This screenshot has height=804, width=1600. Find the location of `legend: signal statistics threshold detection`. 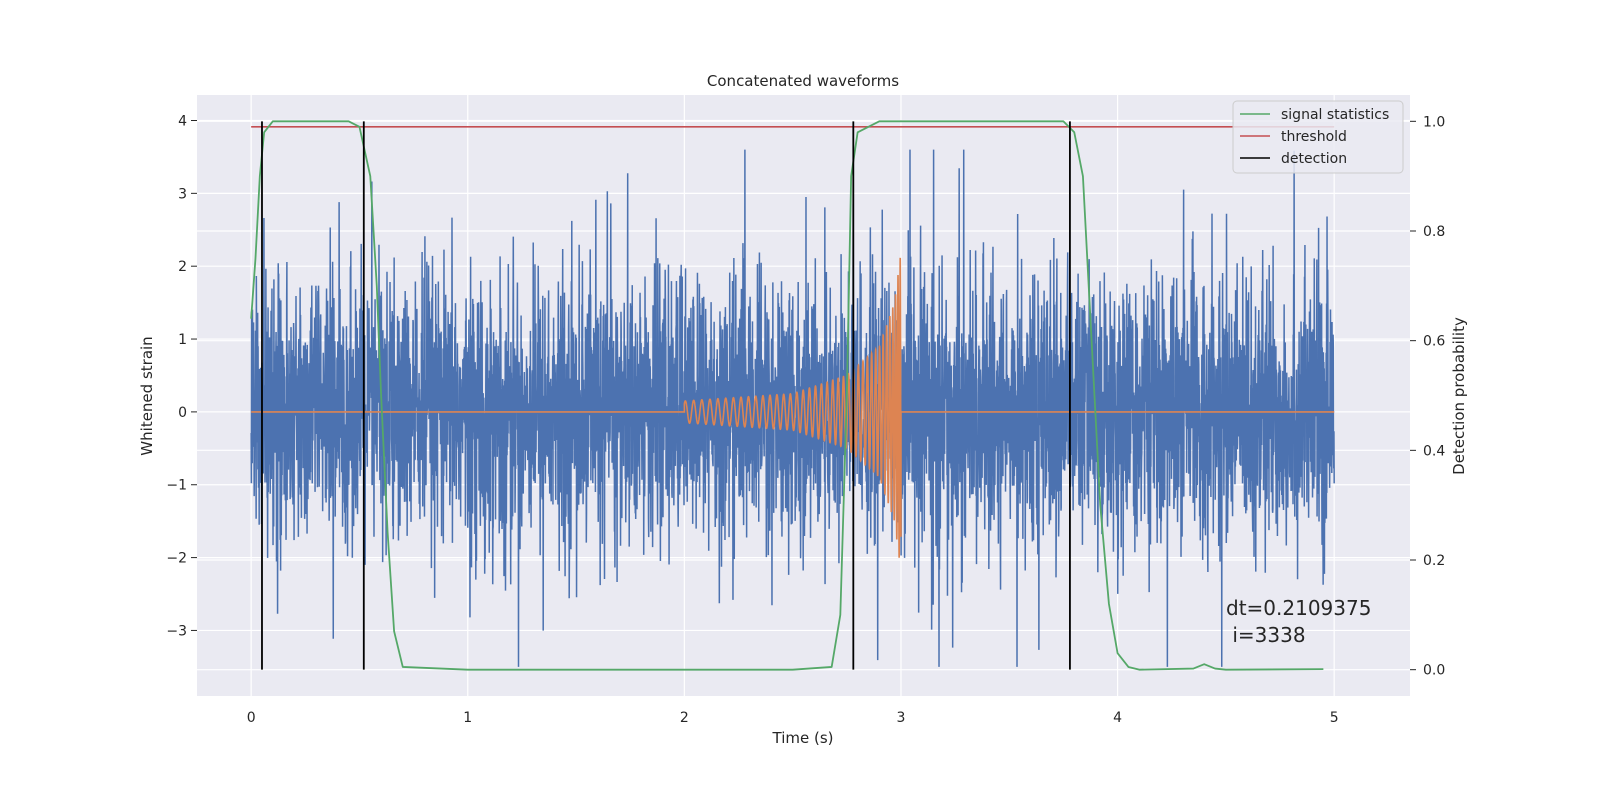

legend: signal statistics threshold detection is located at coordinates (1318, 137).